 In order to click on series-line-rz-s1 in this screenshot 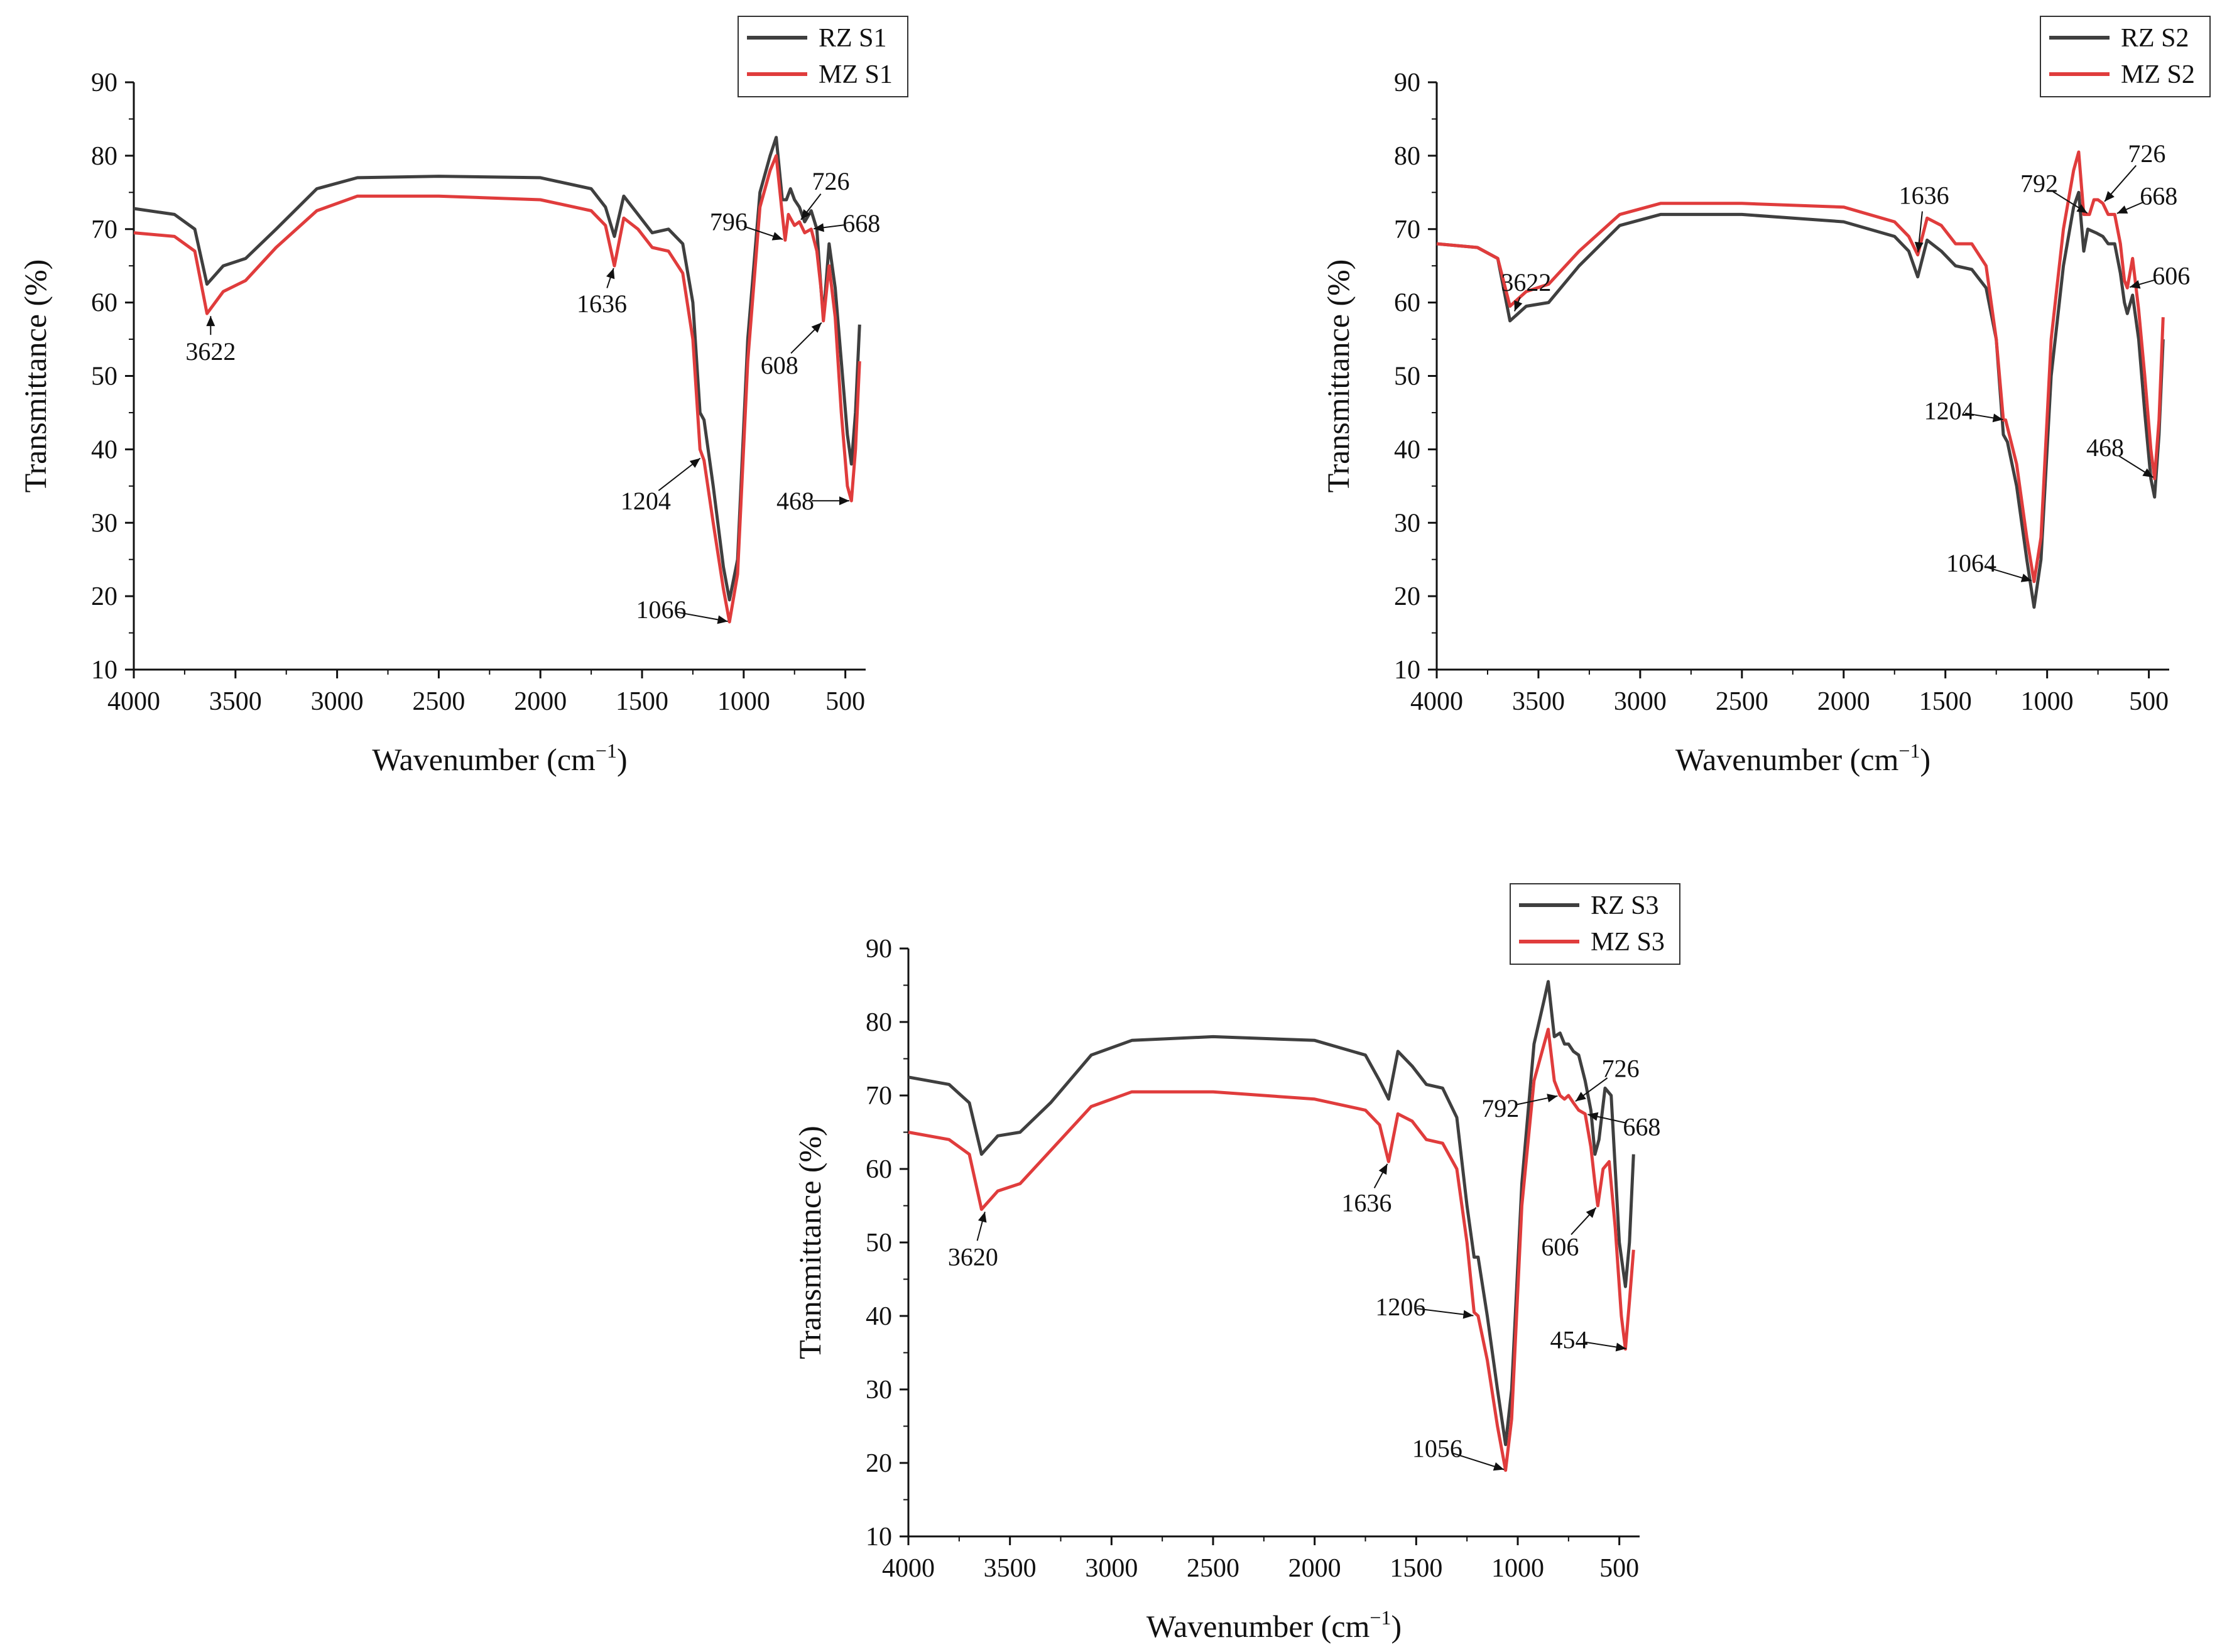, I will do `click(497, 369)`.